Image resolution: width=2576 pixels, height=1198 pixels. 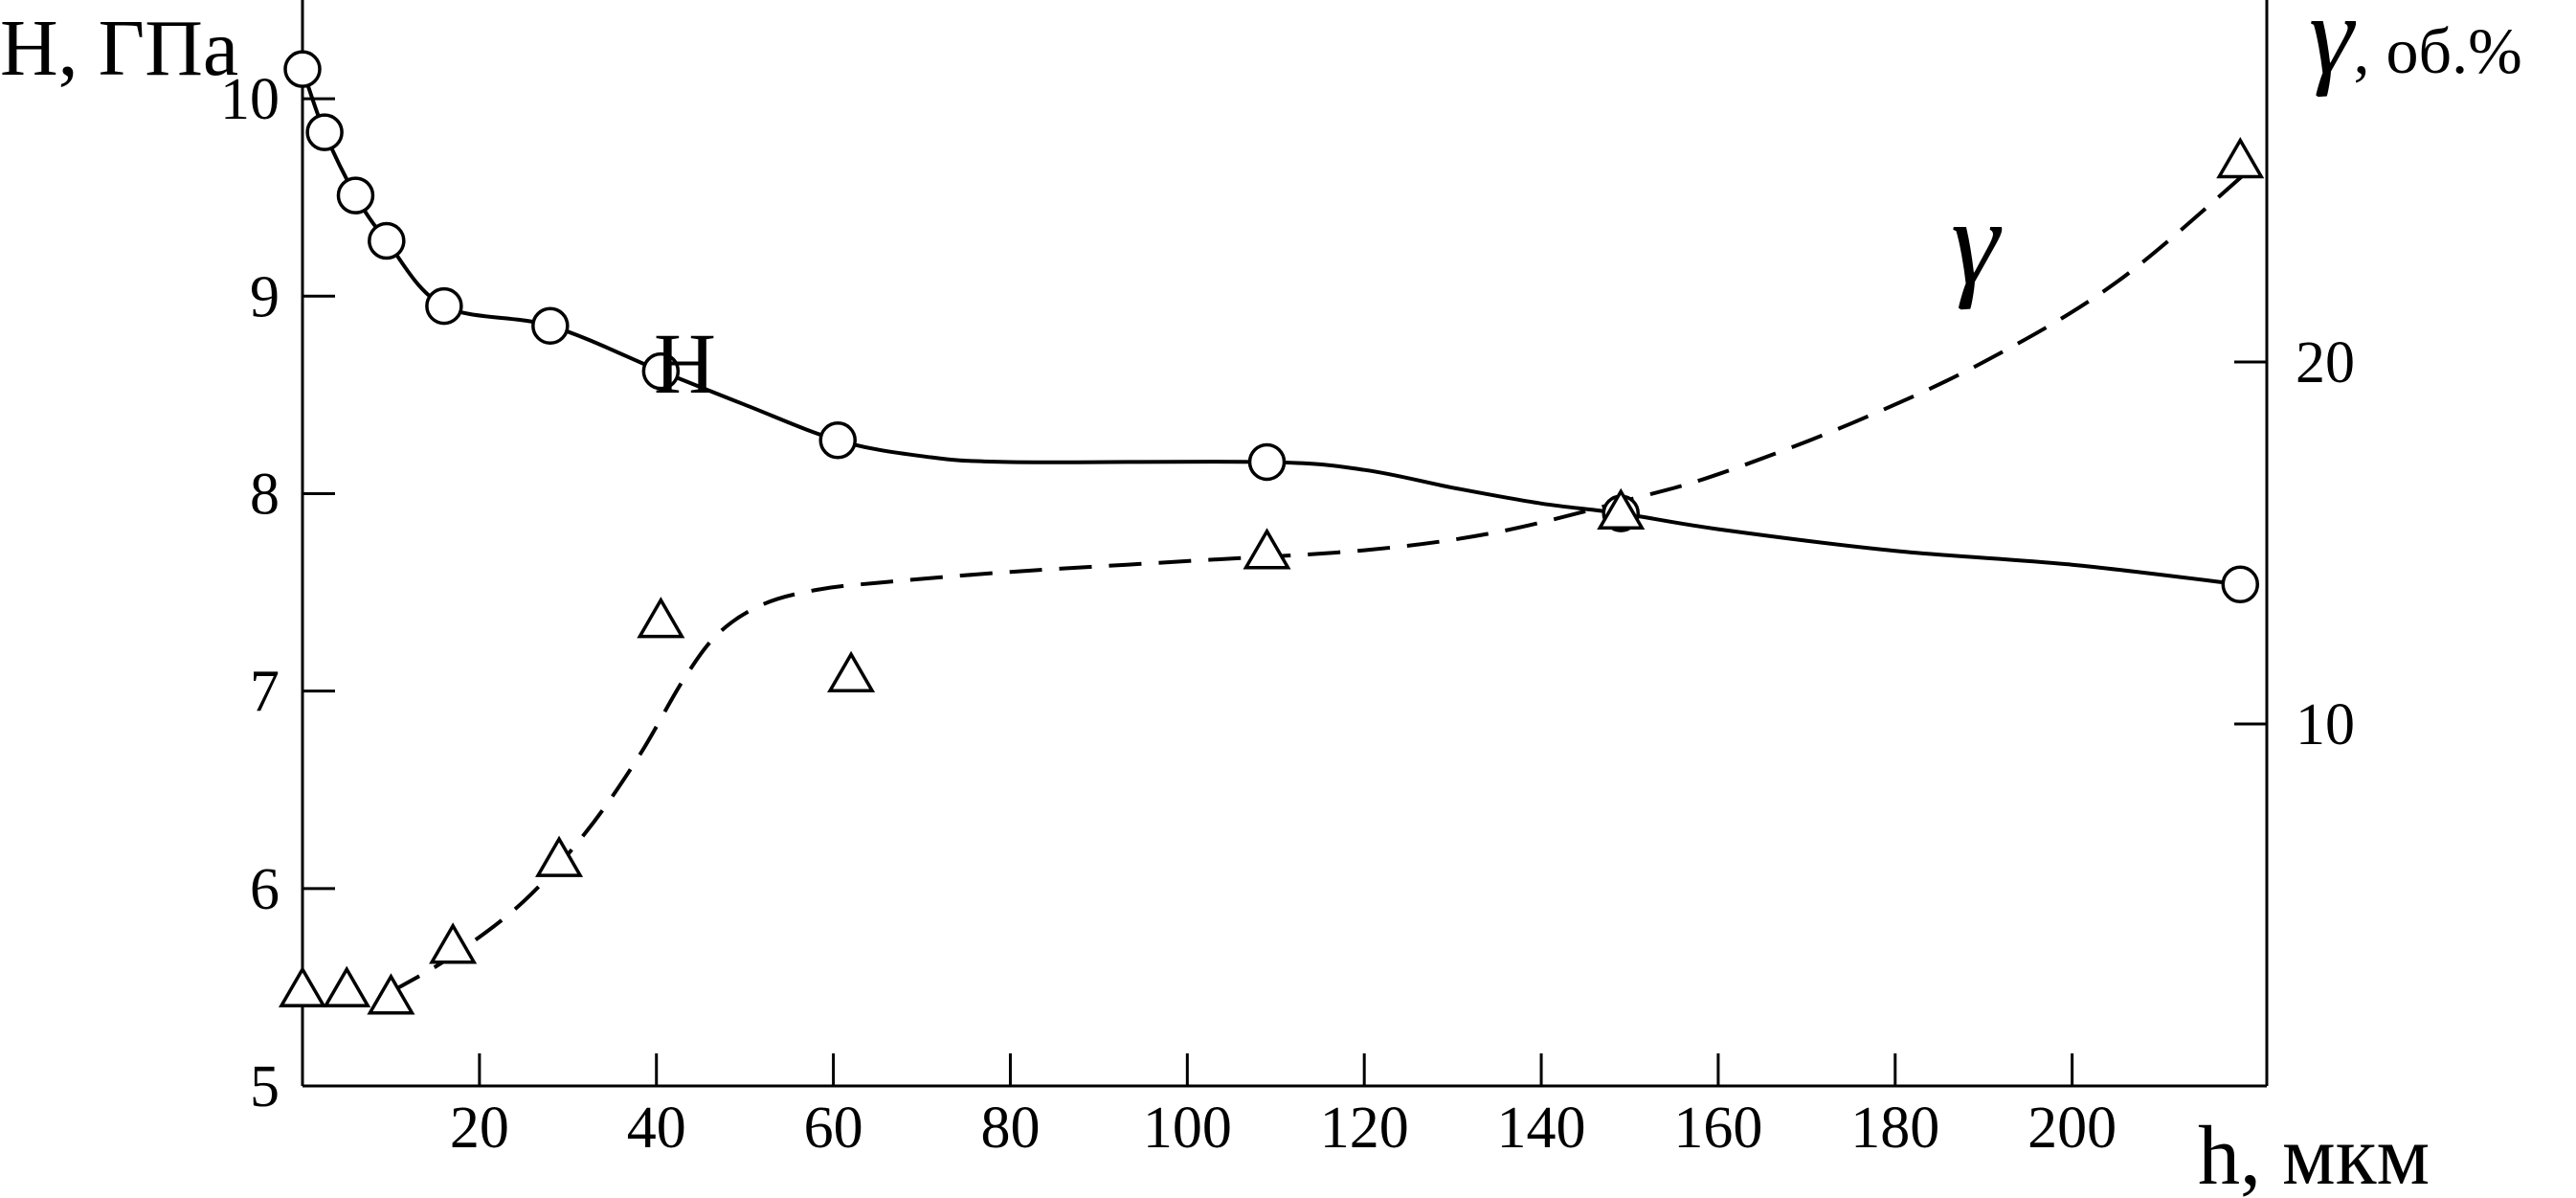 What do you see at coordinates (657, 1129) in the screenshot?
I see `x-tick-label: 40` at bounding box center [657, 1129].